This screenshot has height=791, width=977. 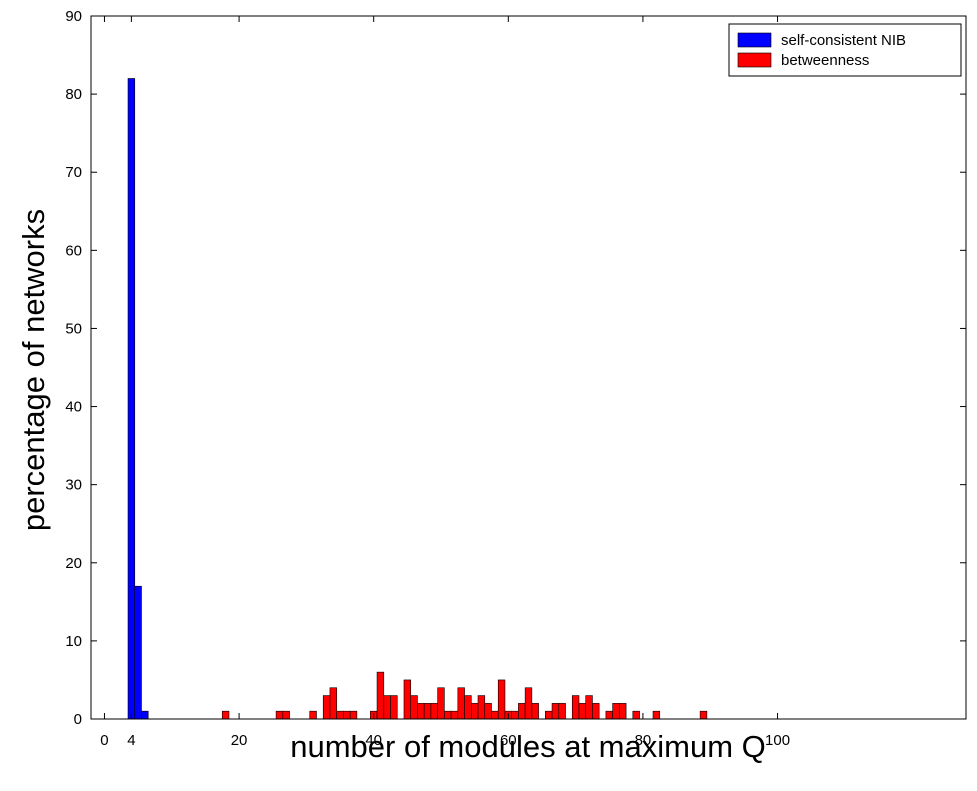 What do you see at coordinates (73, 16) in the screenshot?
I see `y-tick-label: 90` at bounding box center [73, 16].